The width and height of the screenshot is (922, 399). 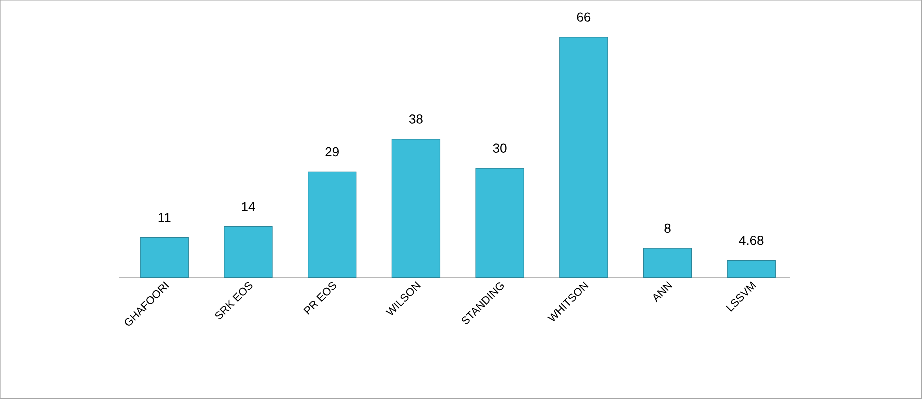 What do you see at coordinates (416, 119) in the screenshot?
I see `data-label: 38` at bounding box center [416, 119].